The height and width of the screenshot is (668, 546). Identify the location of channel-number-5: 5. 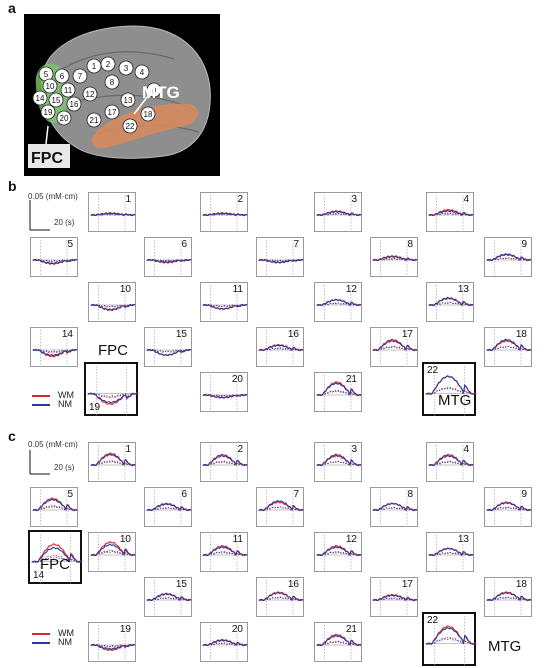
(46, 74).